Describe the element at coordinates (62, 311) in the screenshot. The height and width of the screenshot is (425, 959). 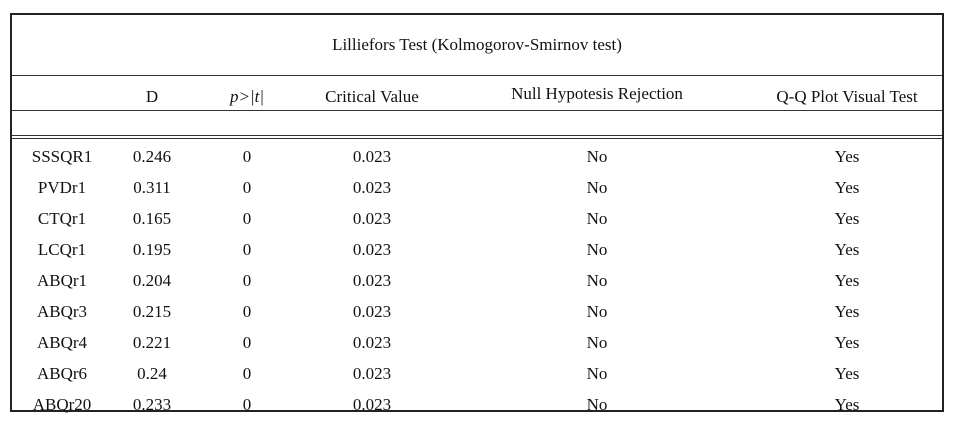
I see `row-label-cell: ABQr3` at that location.